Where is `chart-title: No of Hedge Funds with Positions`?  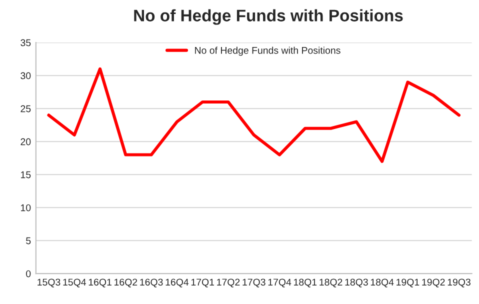
chart-title: No of Hedge Funds with Positions is located at coordinates (268, 17).